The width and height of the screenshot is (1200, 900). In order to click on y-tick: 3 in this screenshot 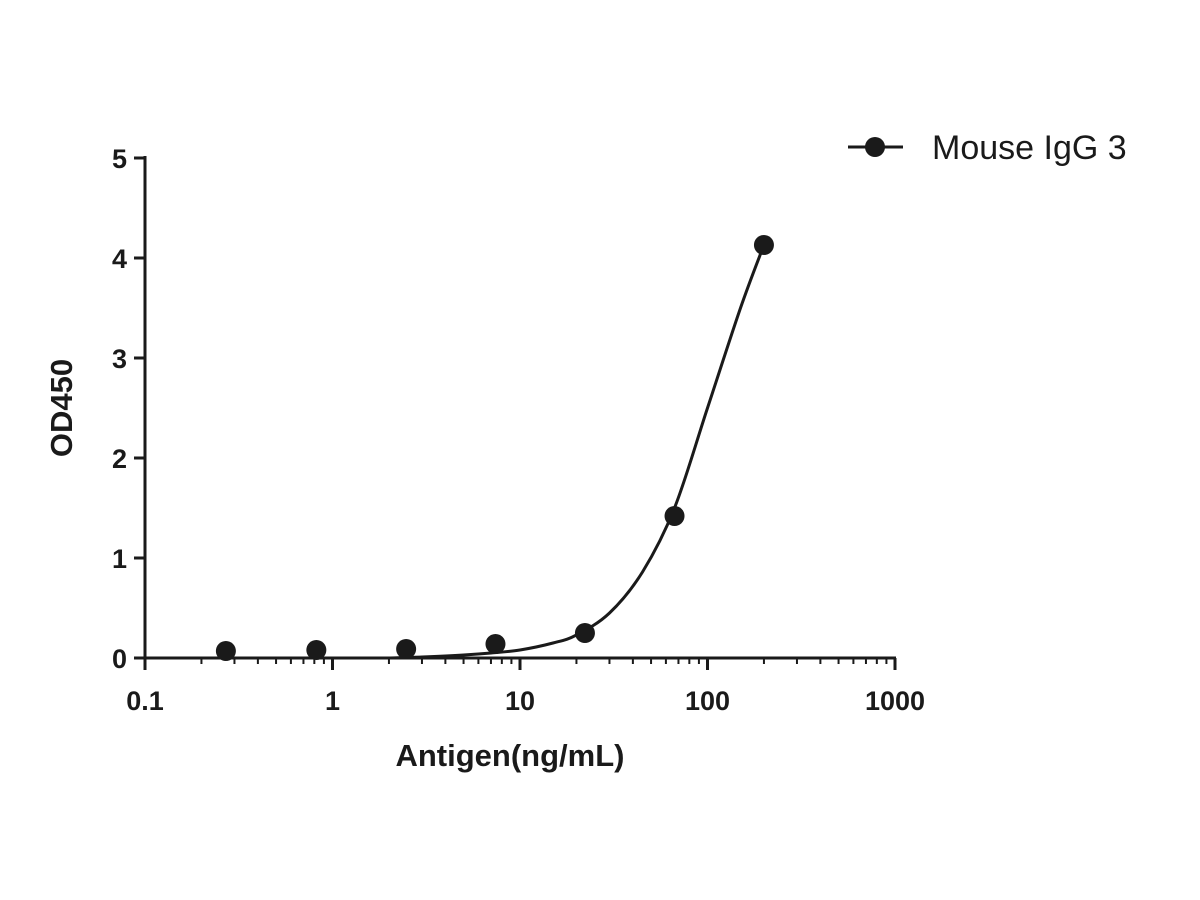, I will do `click(128, 359)`.